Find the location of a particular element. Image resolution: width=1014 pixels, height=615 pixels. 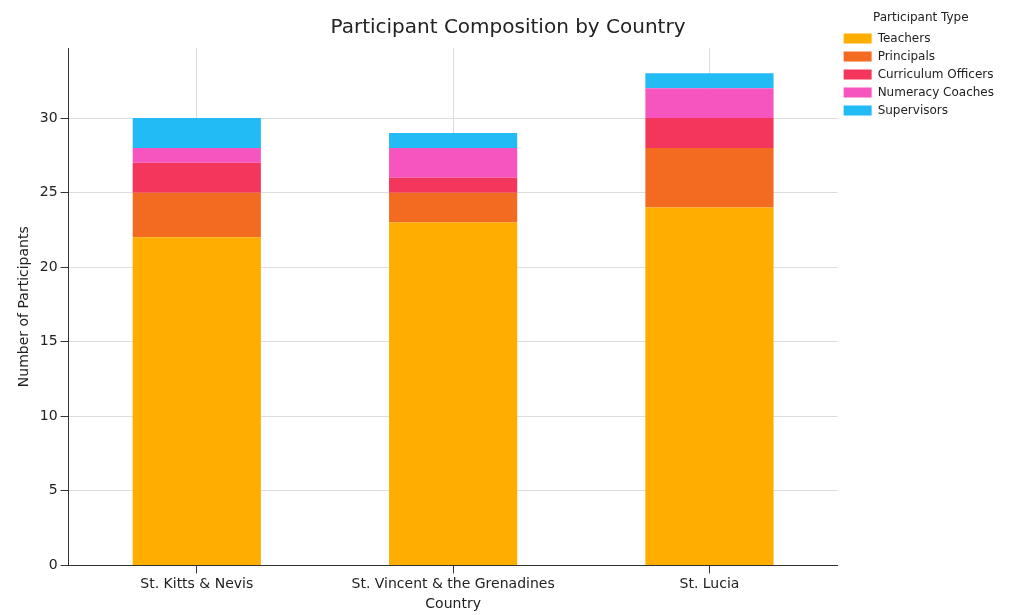

x-axis-title: Country is located at coordinates (453, 603).